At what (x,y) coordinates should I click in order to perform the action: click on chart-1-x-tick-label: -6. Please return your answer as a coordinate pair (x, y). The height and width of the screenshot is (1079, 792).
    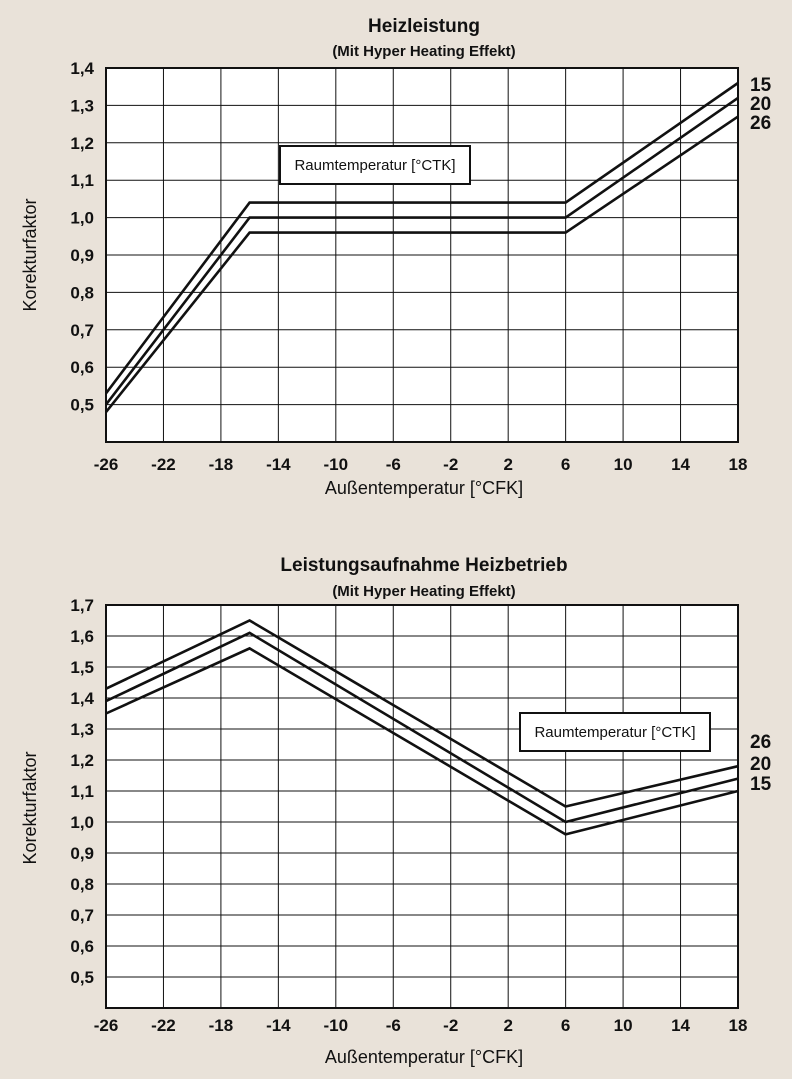
    Looking at the image, I should click on (393, 464).